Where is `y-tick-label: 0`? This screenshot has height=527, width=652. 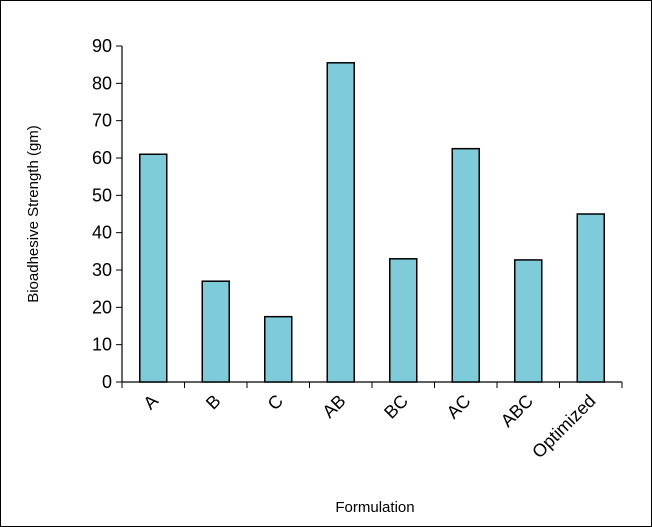 y-tick-label: 0 is located at coordinates (107, 382).